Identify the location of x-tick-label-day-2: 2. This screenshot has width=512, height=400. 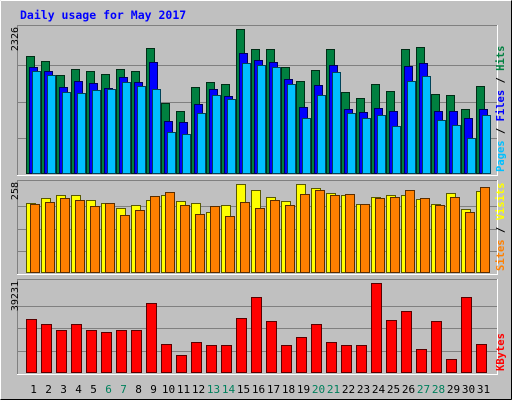
(48, 389).